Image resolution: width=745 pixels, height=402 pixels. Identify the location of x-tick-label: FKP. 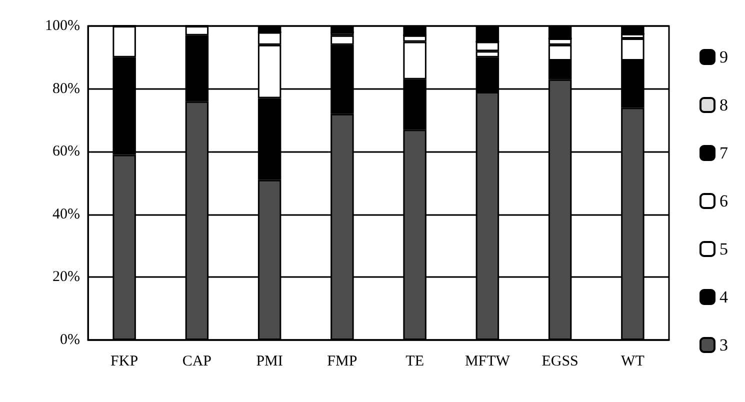
(124, 362).